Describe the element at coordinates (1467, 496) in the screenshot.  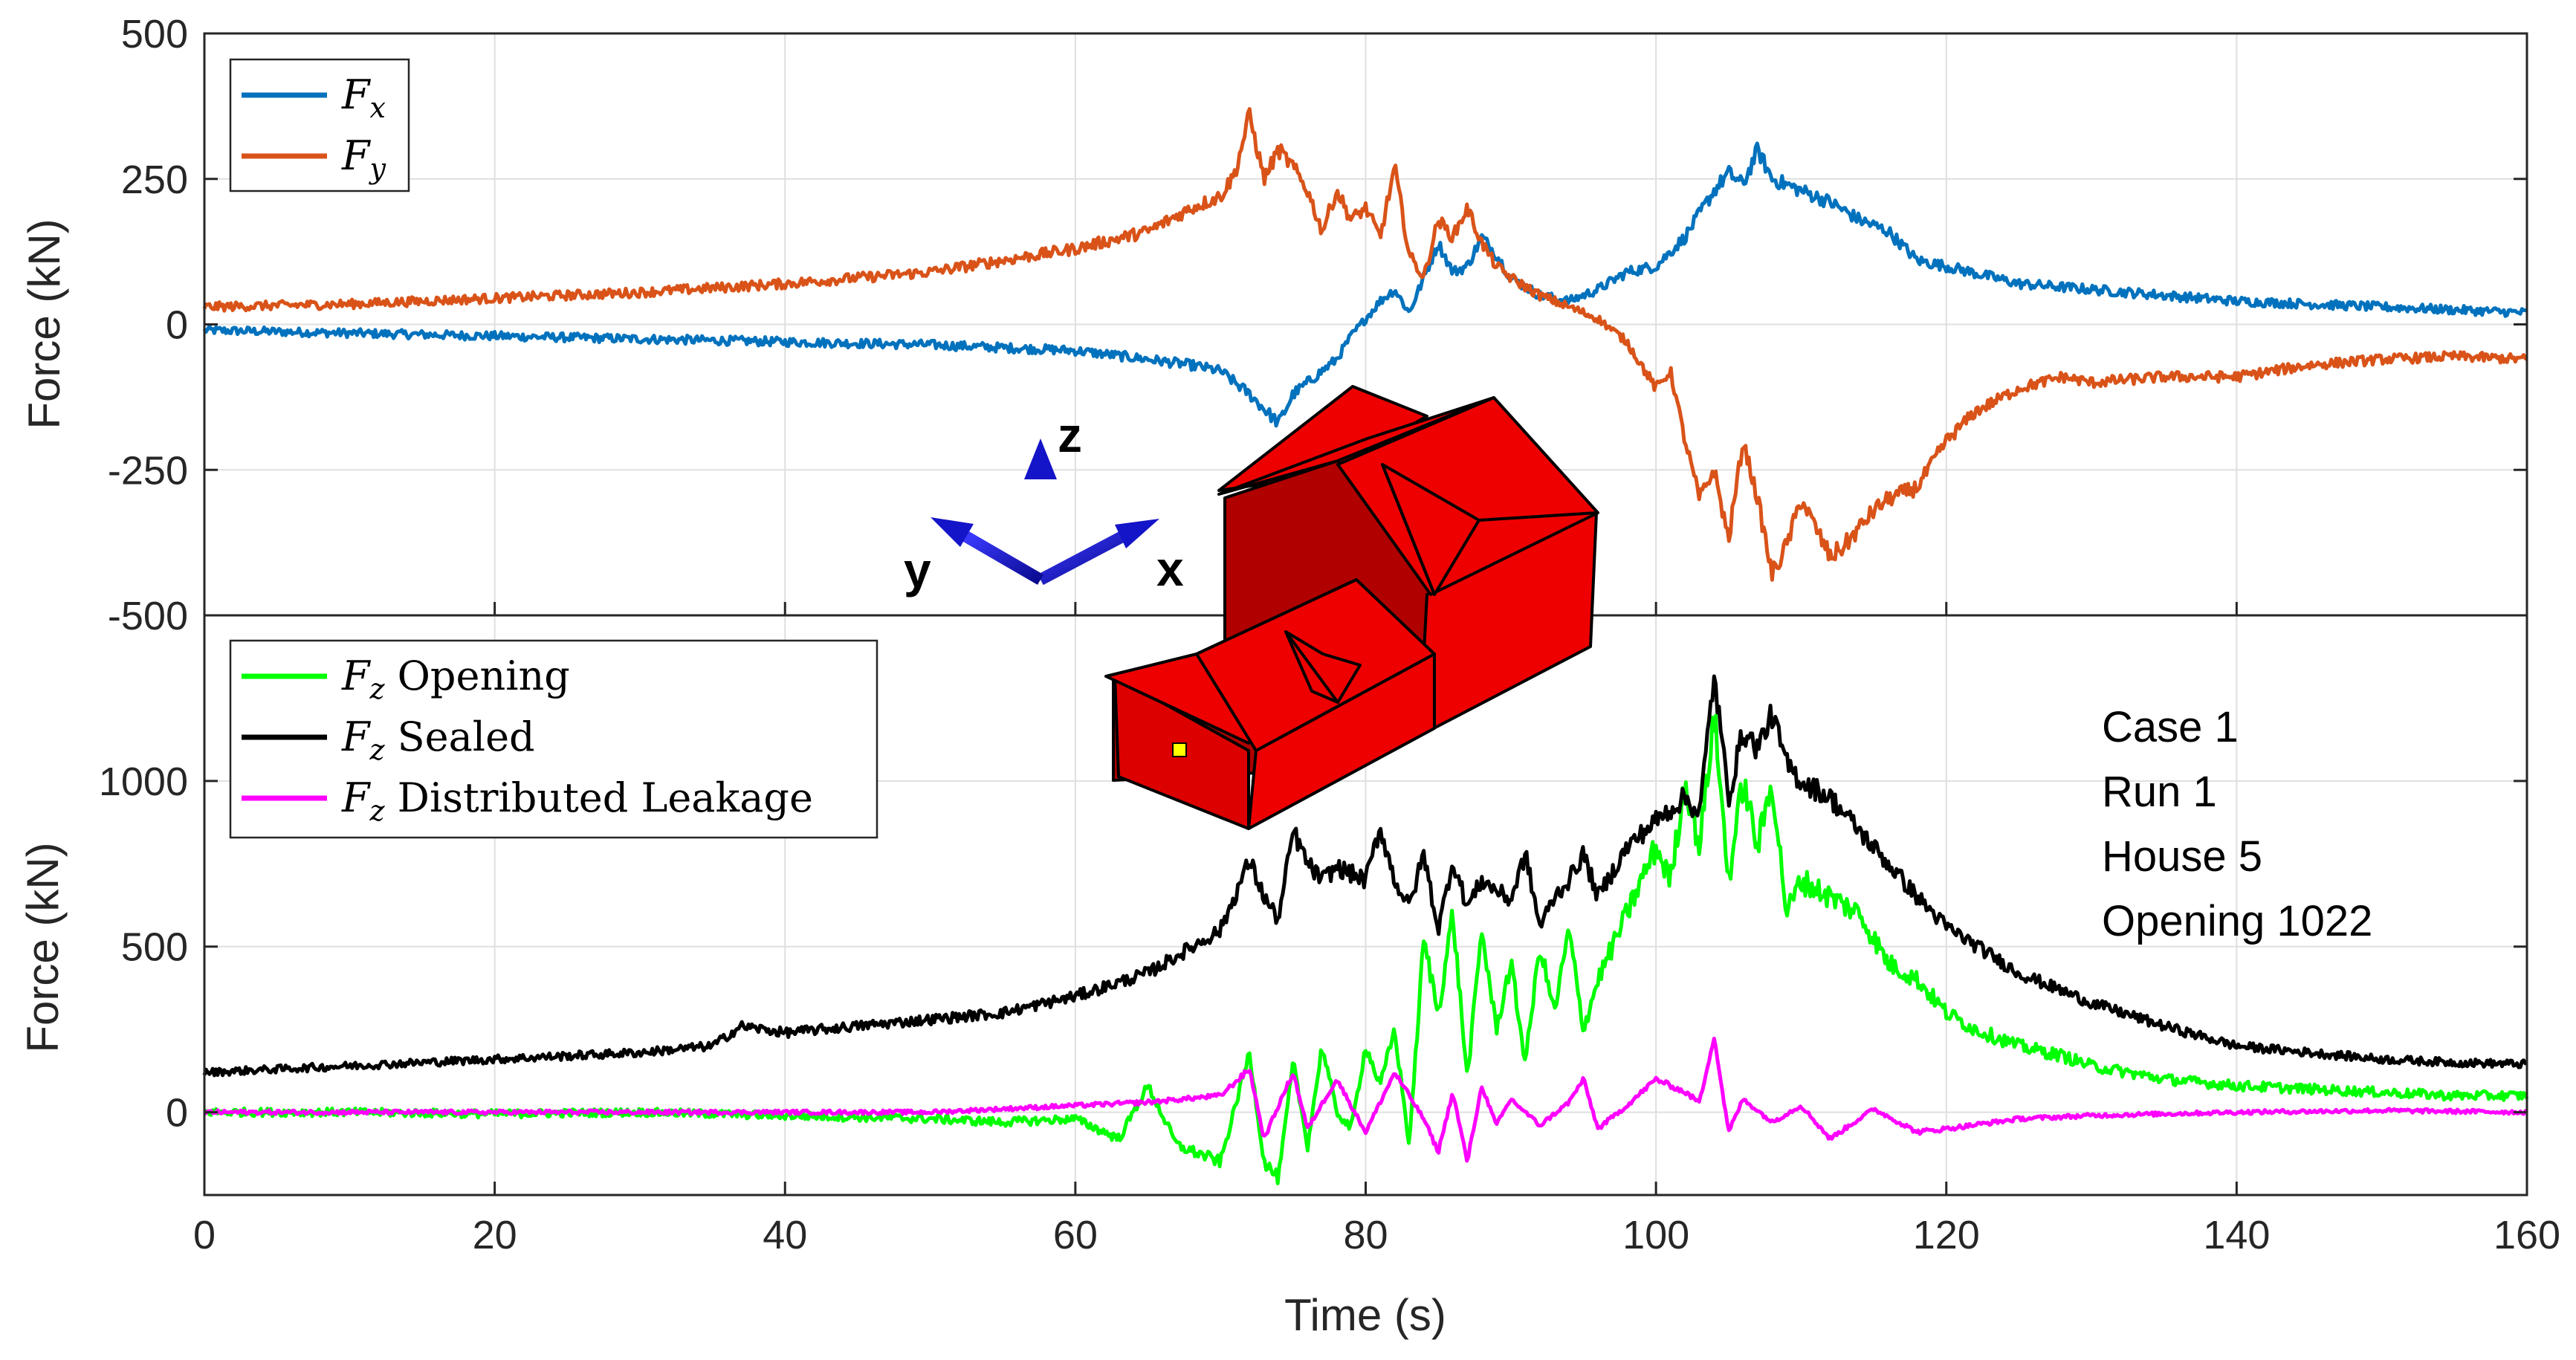
I see `house-main-roof` at that location.